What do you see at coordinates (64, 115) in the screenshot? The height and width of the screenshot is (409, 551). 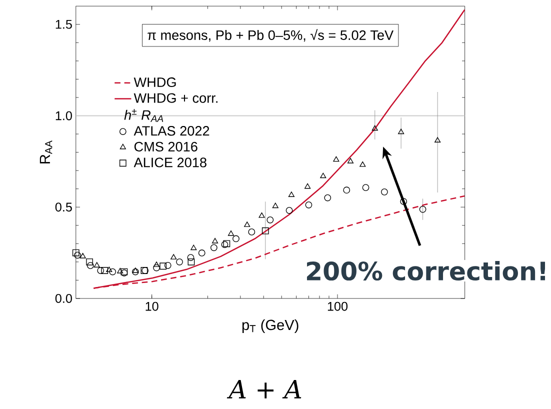 I see `y-tick-label: 1.0` at bounding box center [64, 115].